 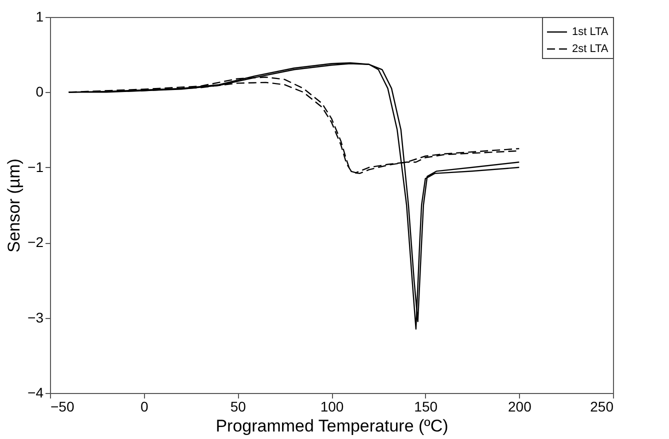 What do you see at coordinates (238, 406) in the screenshot?
I see `x-tick-label: 50` at bounding box center [238, 406].